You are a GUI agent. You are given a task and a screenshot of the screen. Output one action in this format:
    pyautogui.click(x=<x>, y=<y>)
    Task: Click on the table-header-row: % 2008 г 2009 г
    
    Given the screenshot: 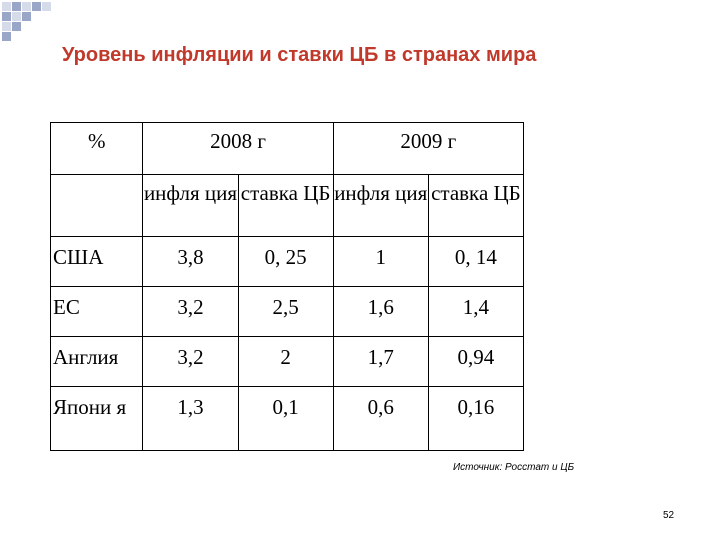 What is the action you would take?
    pyautogui.click(x=287, y=148)
    